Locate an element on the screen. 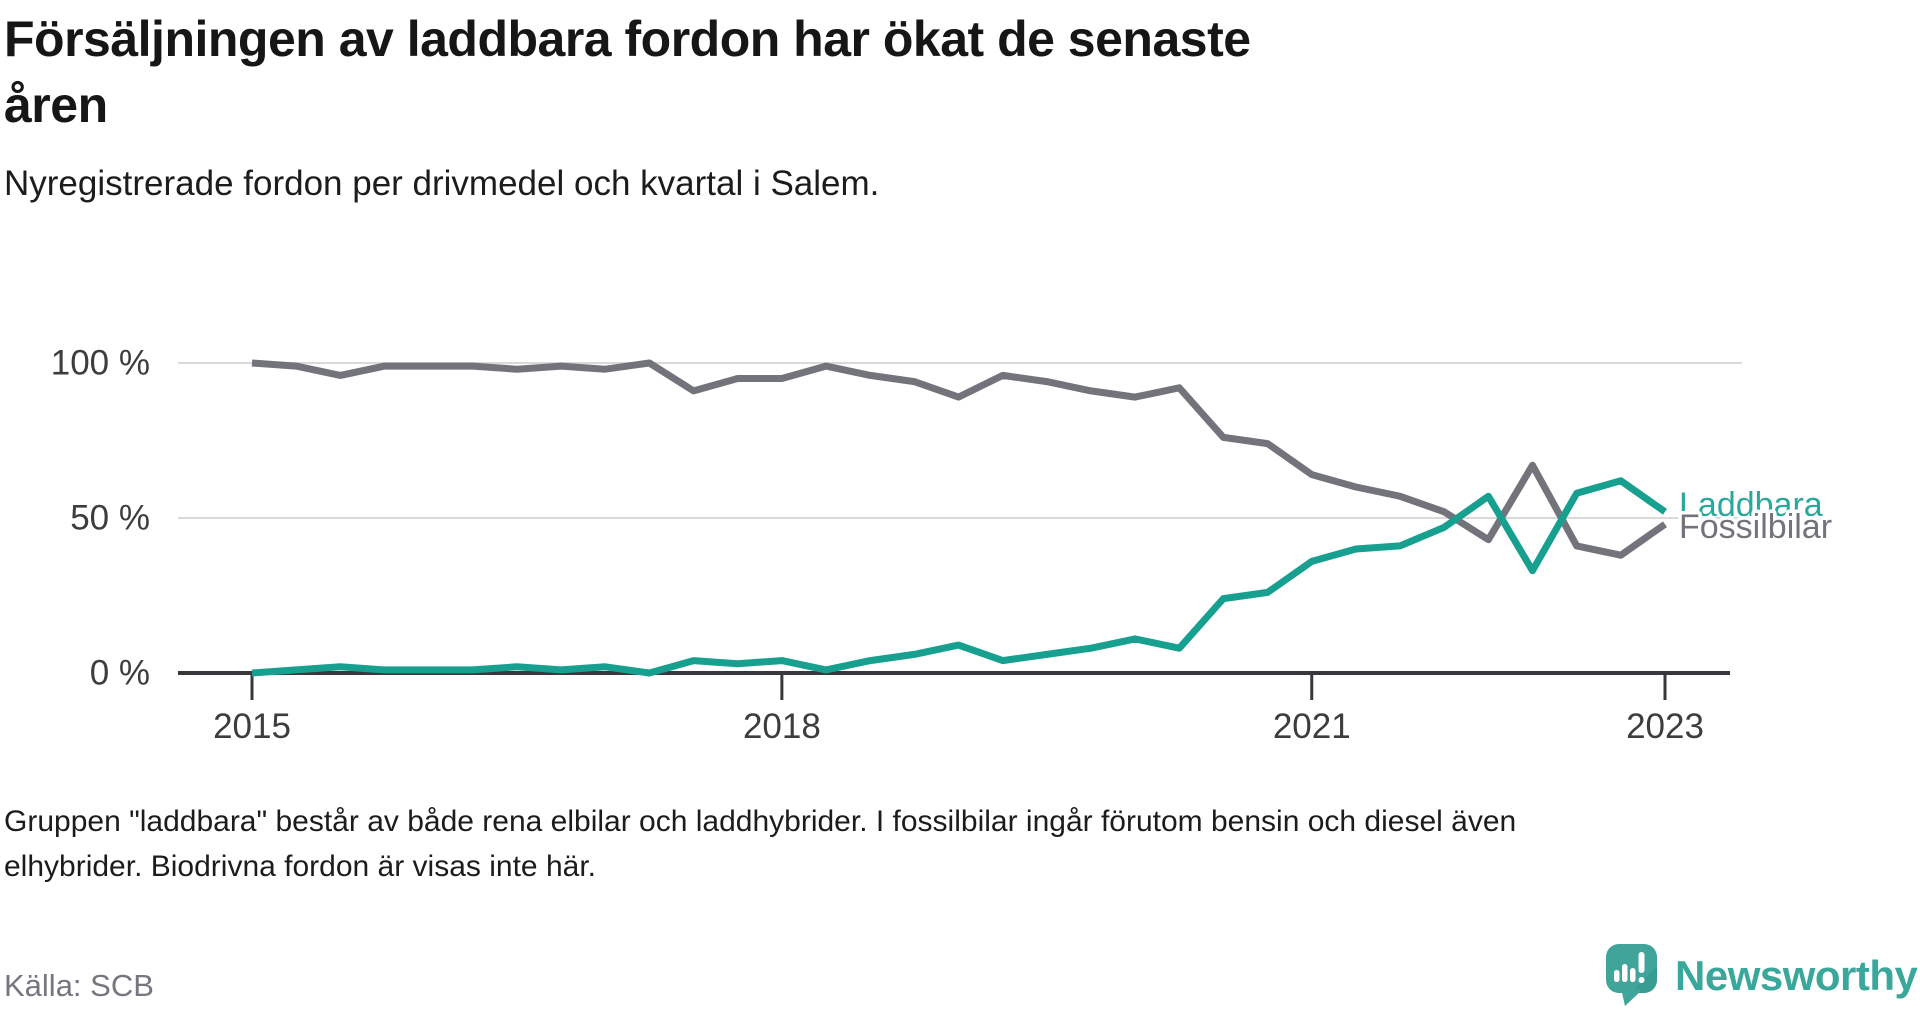 The width and height of the screenshot is (1920, 1010). newsworthy-logo: Newsworthy is located at coordinates (1762, 976).